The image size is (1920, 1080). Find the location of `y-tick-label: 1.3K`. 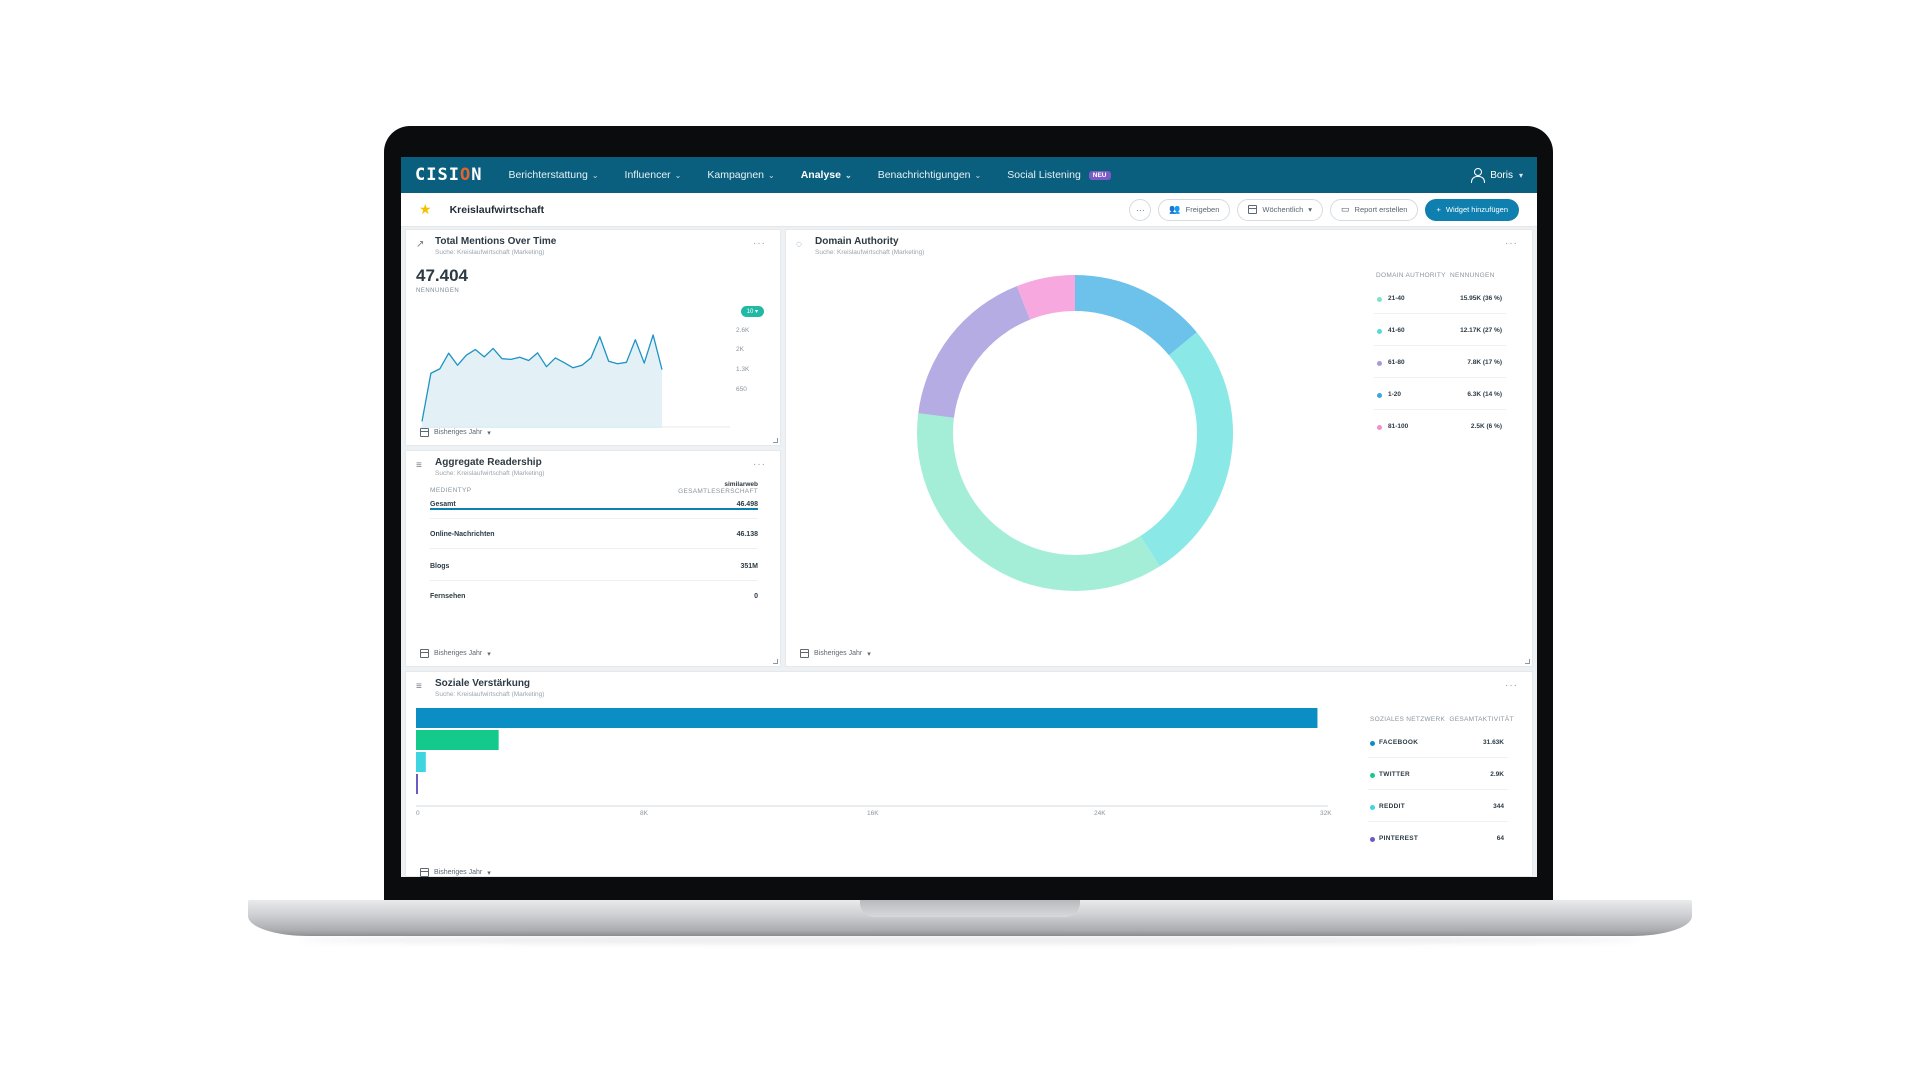

y-tick-label: 1.3K is located at coordinates (743, 369).